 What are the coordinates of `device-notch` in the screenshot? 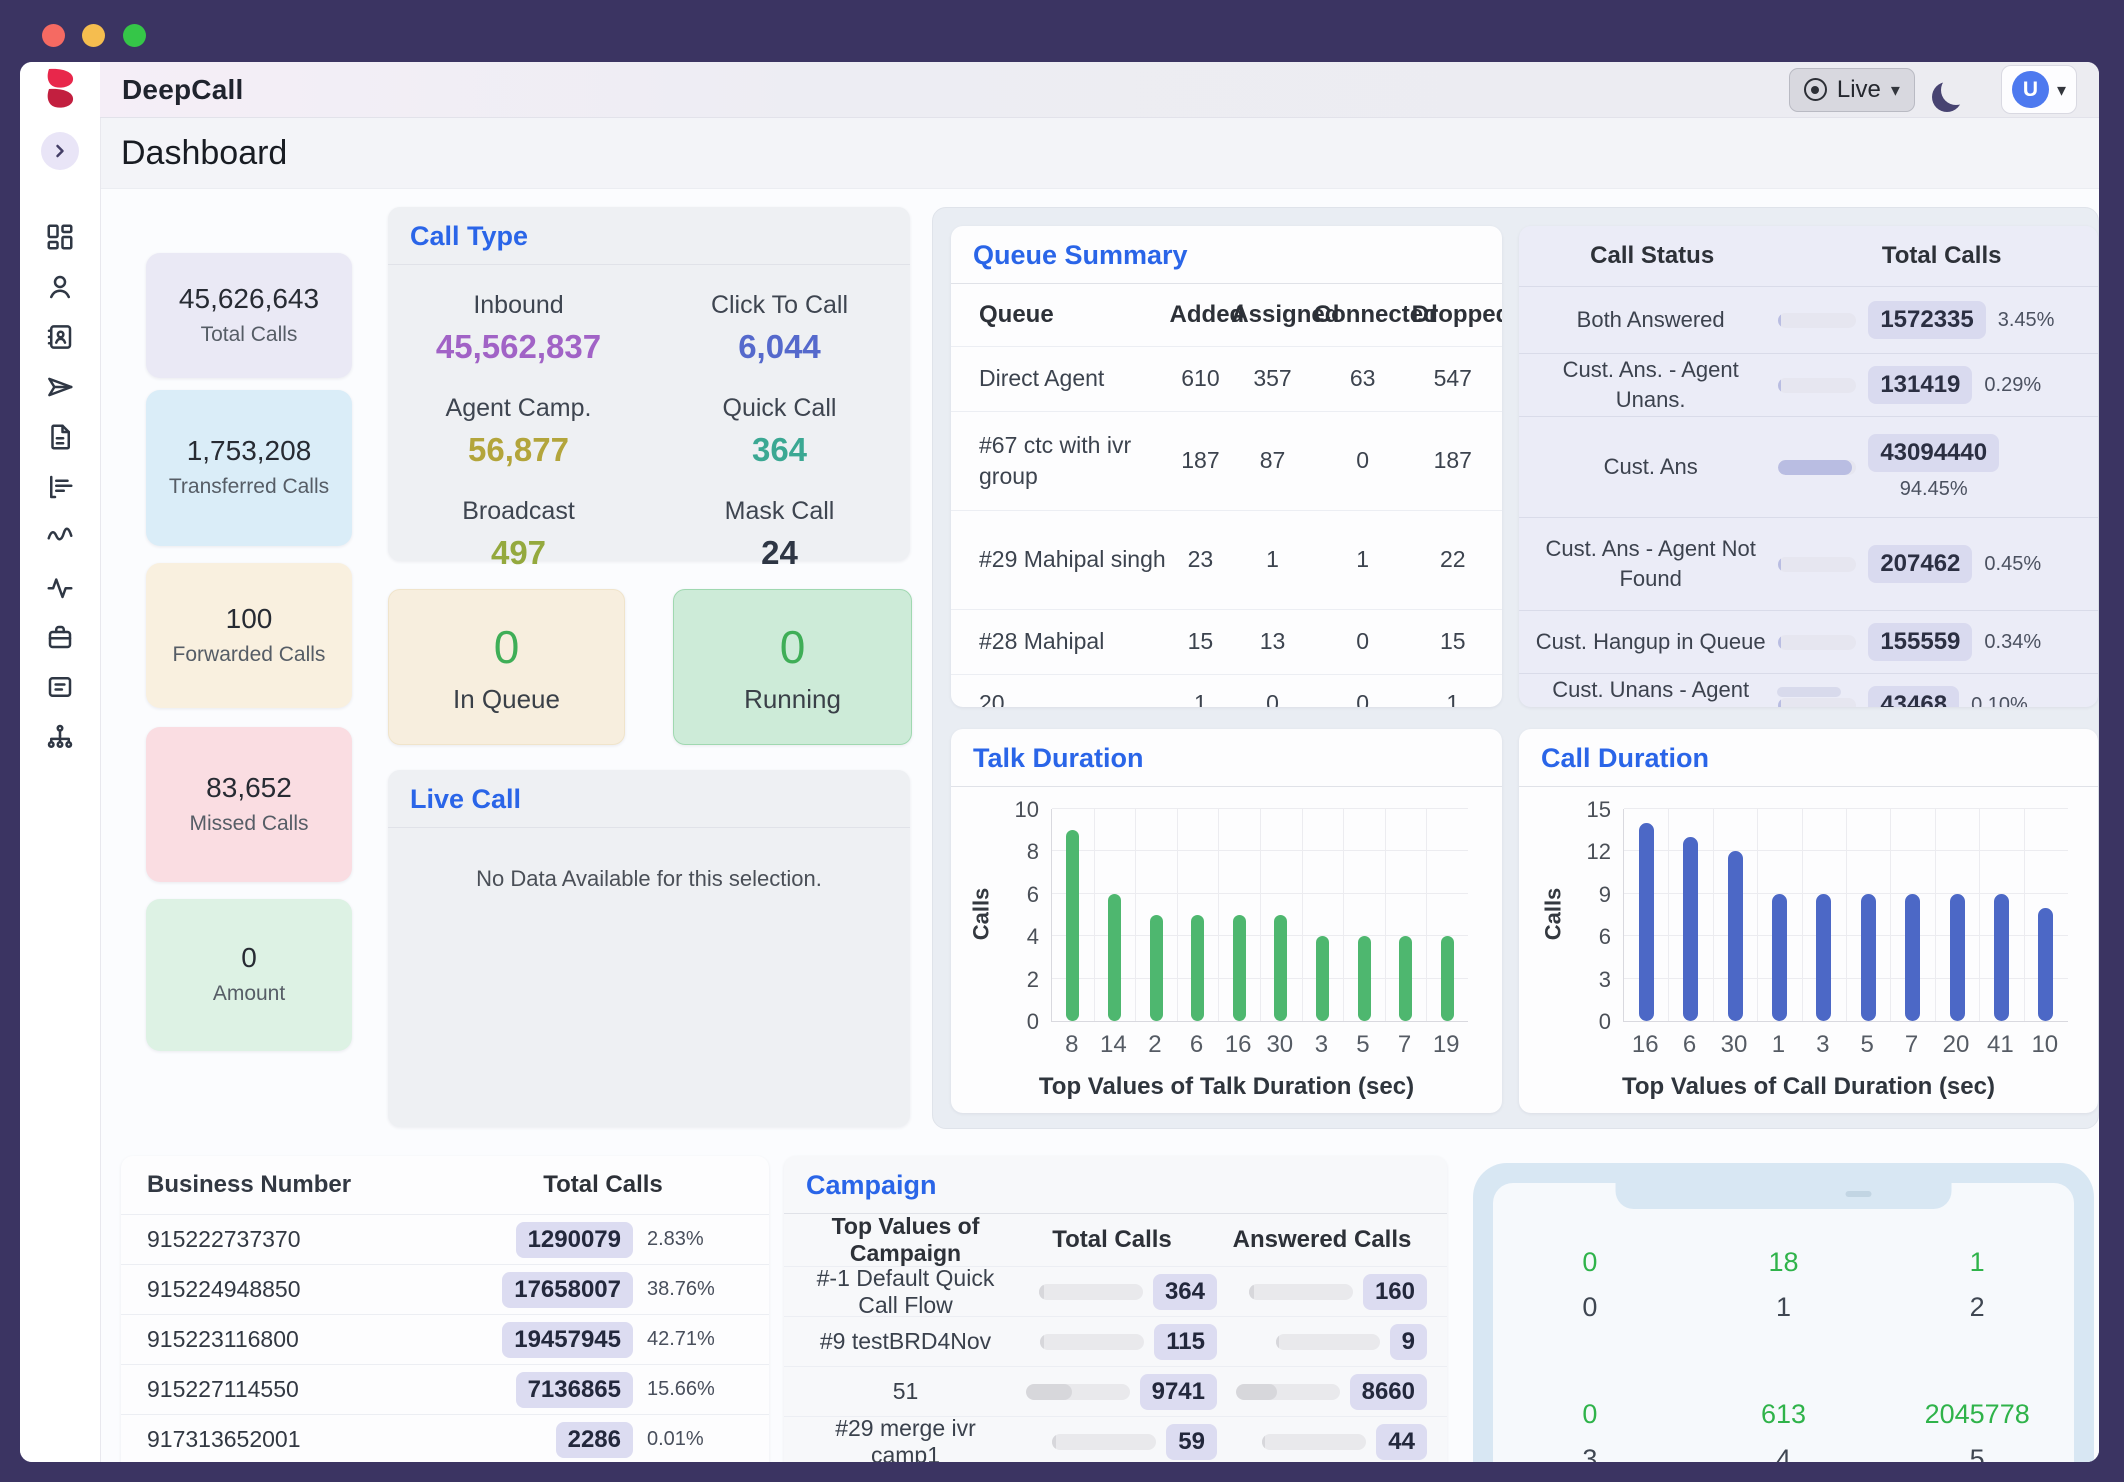 It's located at (1783, 1196).